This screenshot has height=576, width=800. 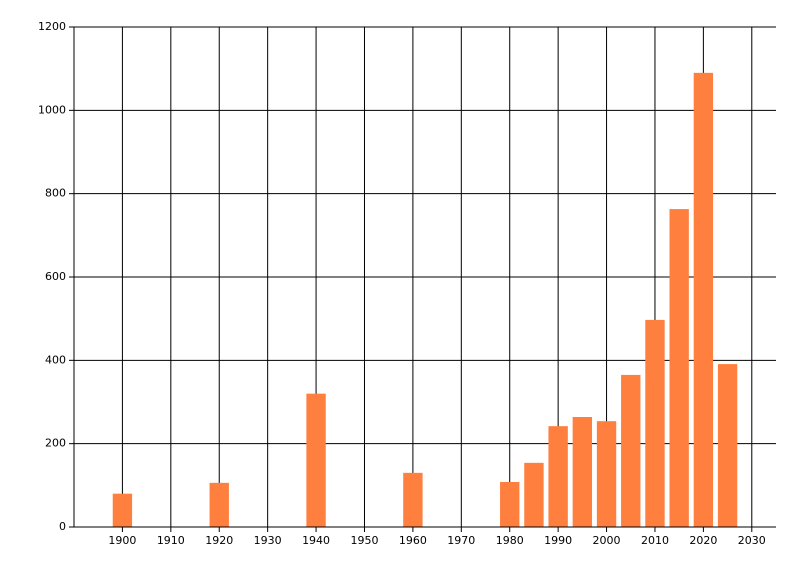 What do you see at coordinates (703, 540) in the screenshot?
I see `x-tick-label: 2020` at bounding box center [703, 540].